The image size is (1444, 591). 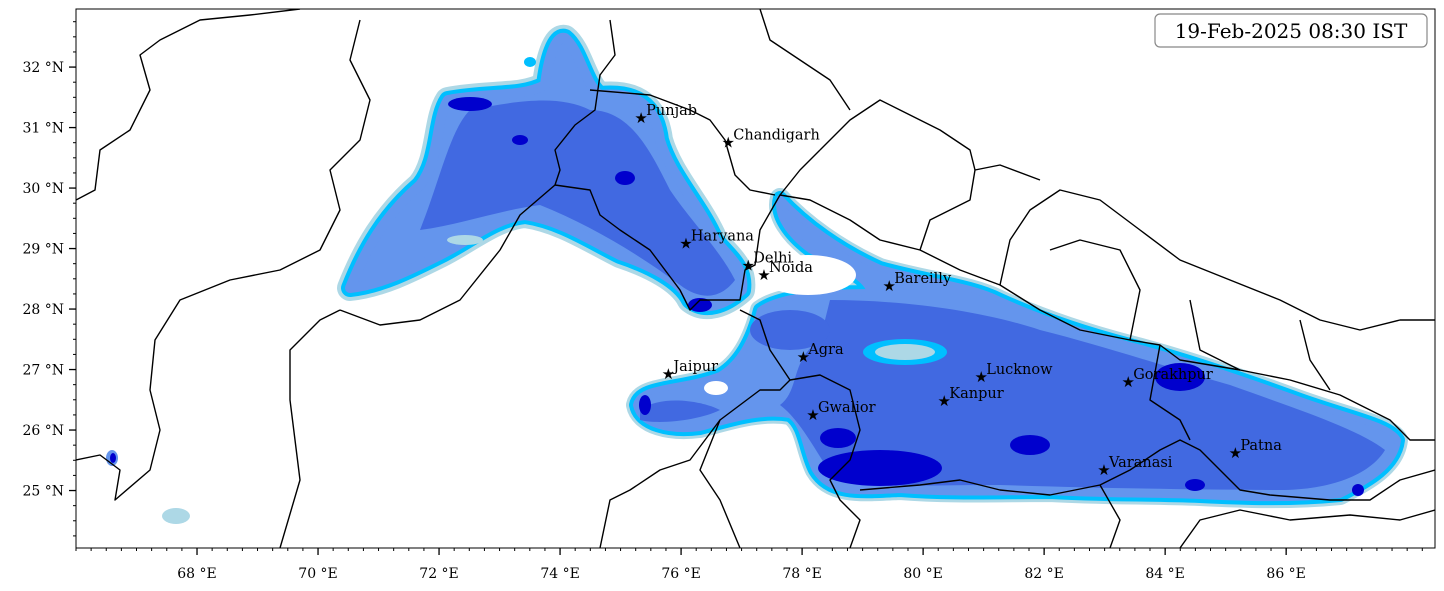 What do you see at coordinates (922, 574) in the screenshot?
I see `x-tick-label: 80 °E` at bounding box center [922, 574].